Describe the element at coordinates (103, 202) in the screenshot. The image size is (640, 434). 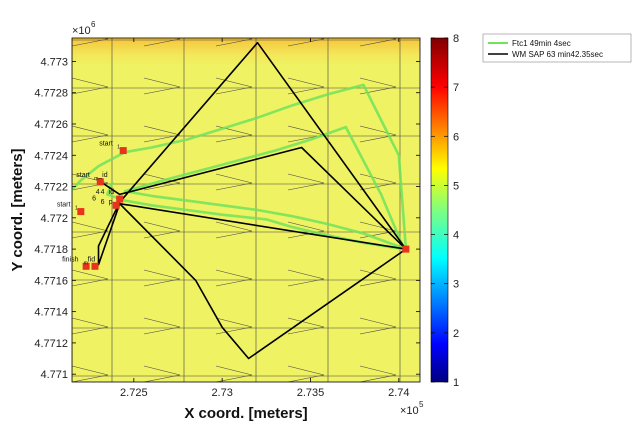
I see `cluster-annotation: 6` at that location.